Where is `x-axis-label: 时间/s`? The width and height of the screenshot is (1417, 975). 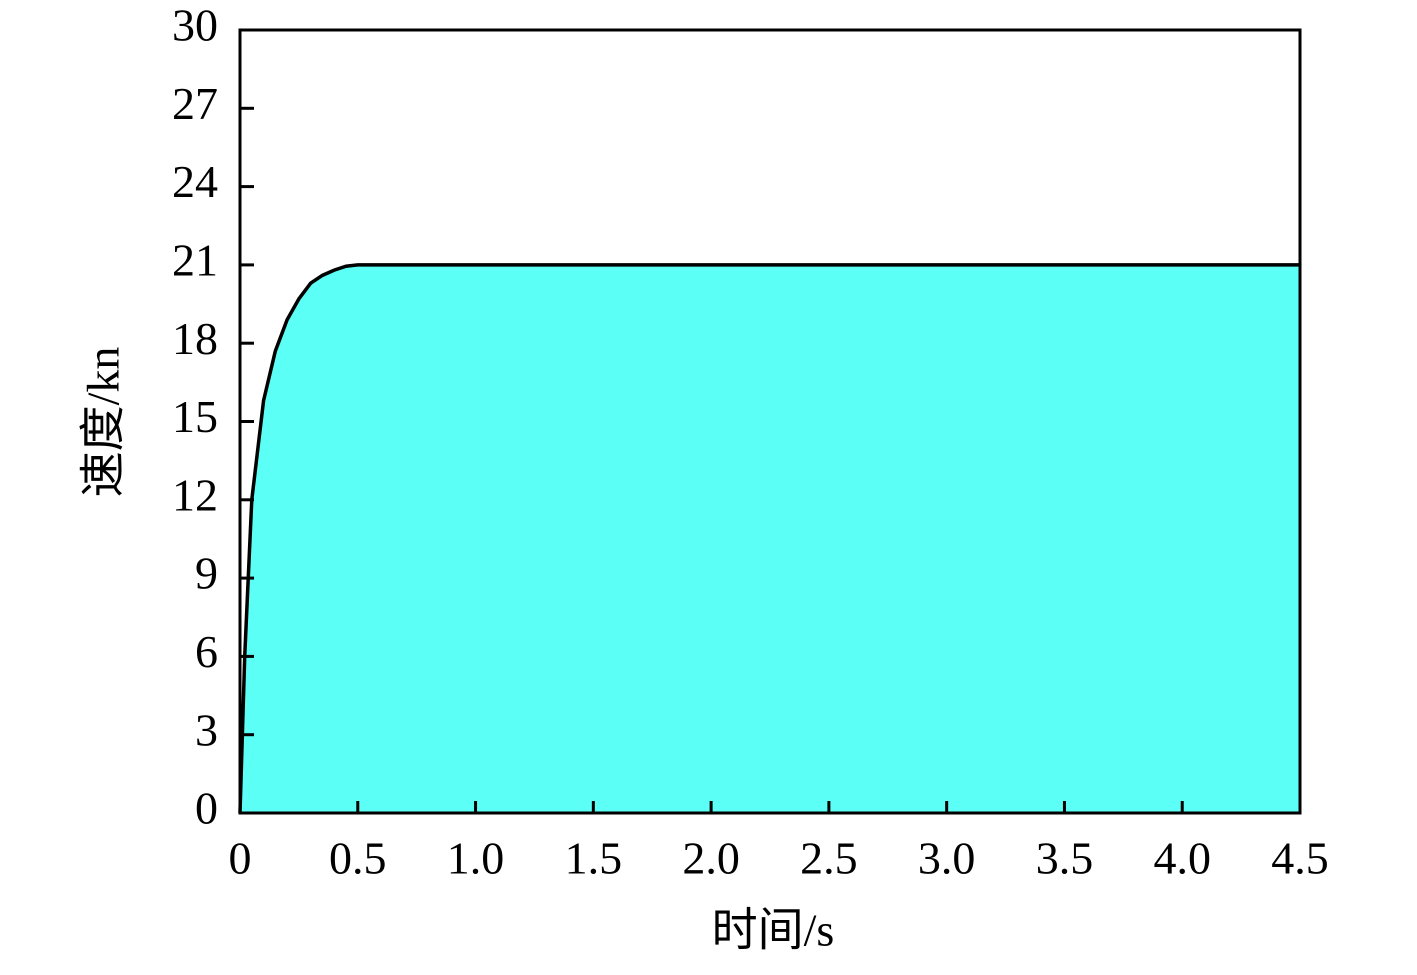
x-axis-label: 时间/s is located at coordinates (773, 930).